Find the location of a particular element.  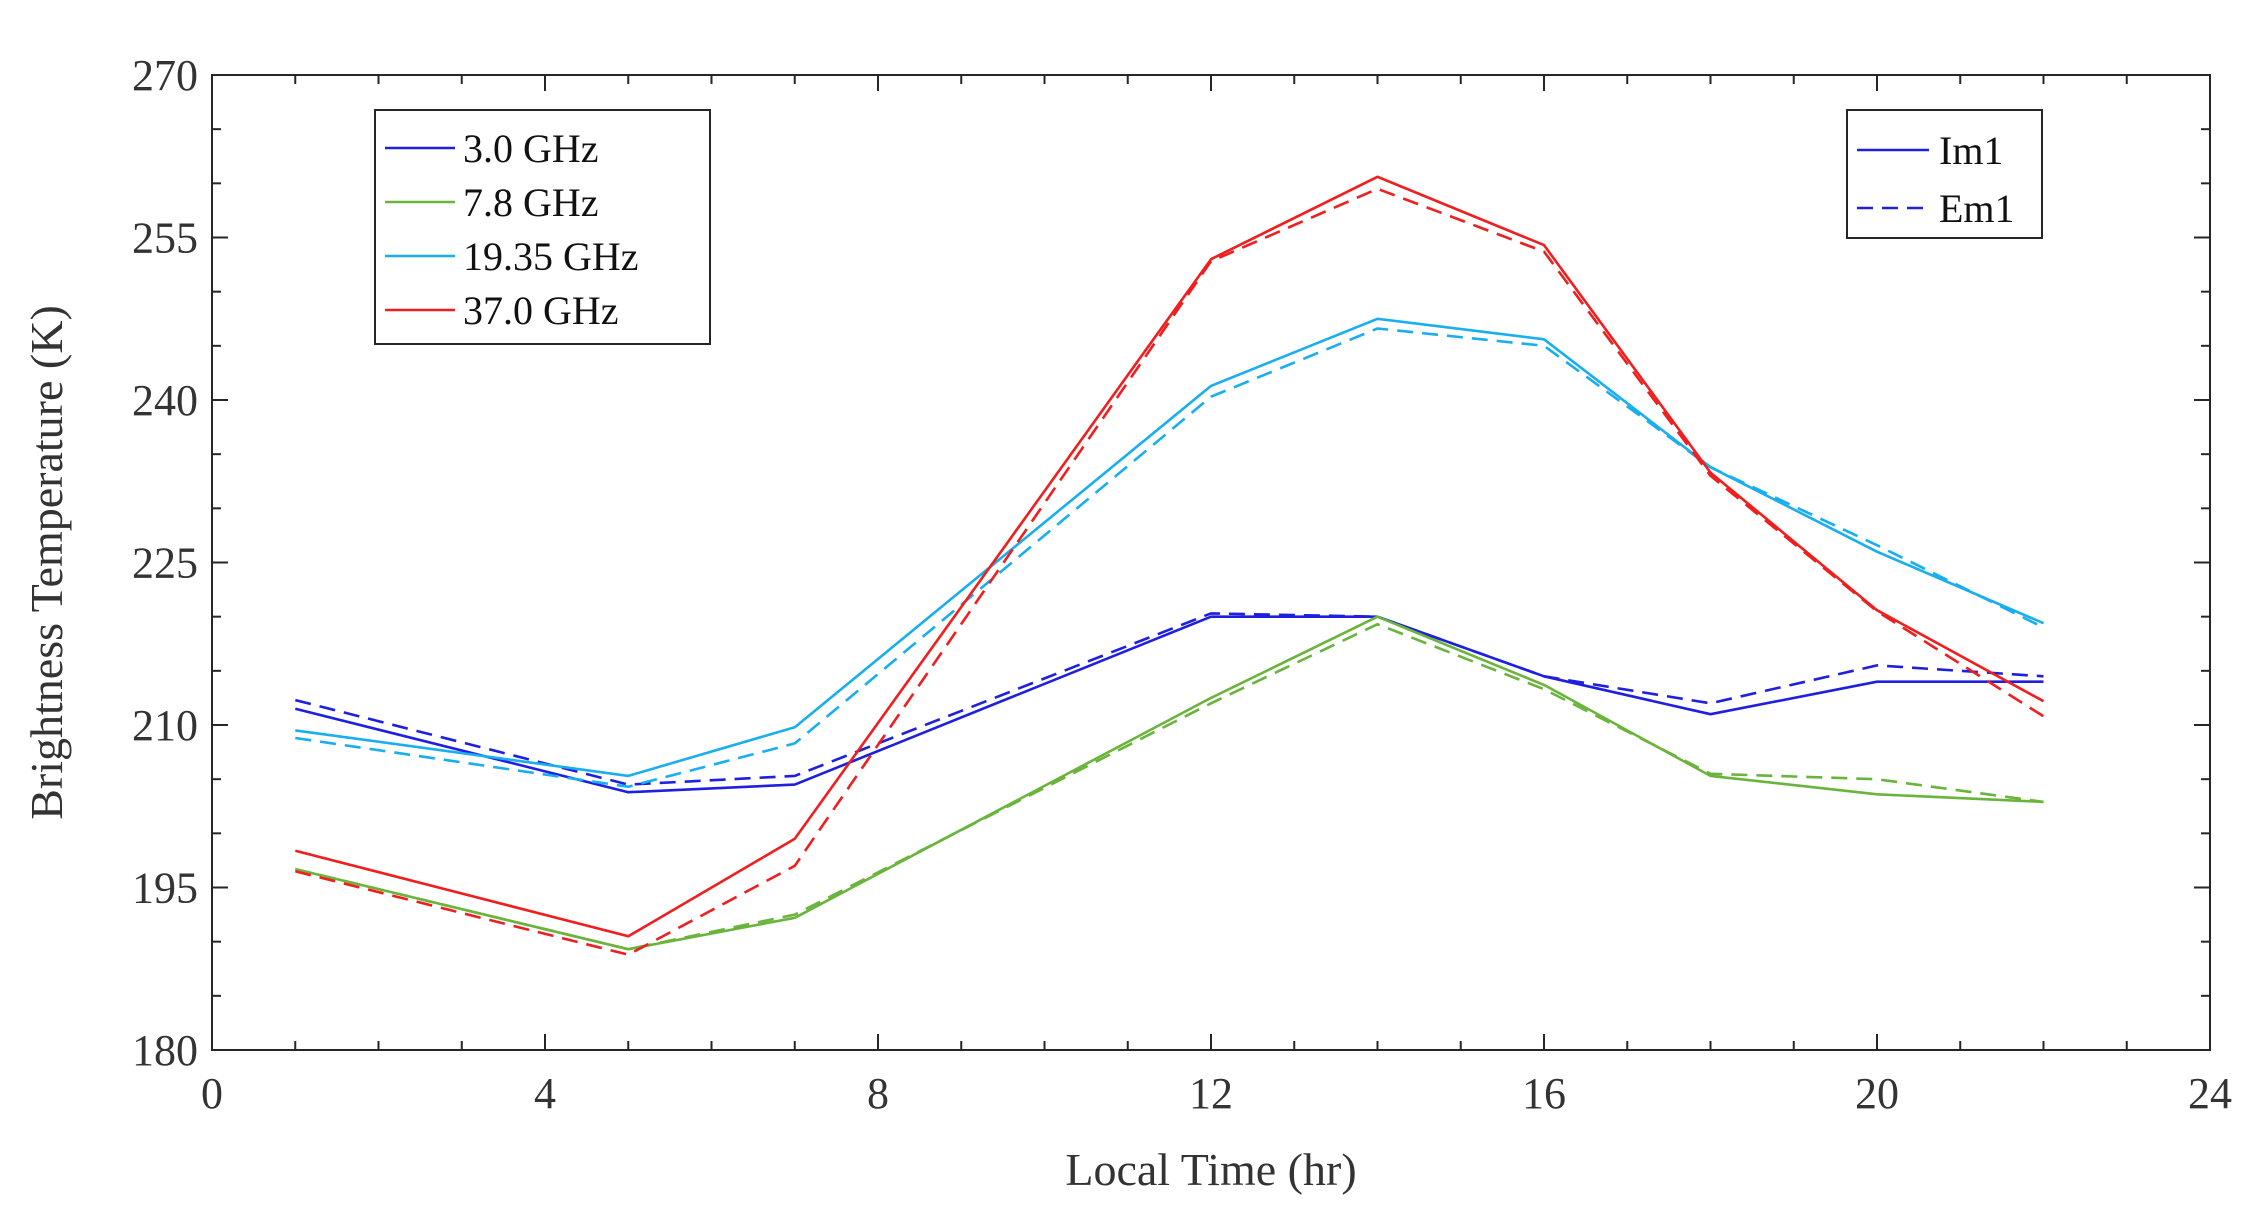

y-tick-label: 255 is located at coordinates (165, 238).